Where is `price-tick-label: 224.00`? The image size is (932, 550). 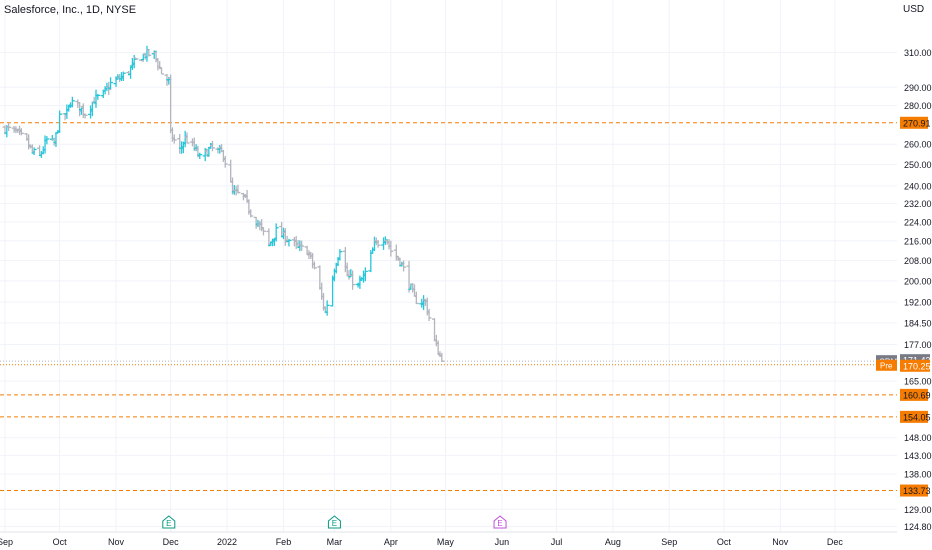
price-tick-label: 224.00 is located at coordinates (918, 222).